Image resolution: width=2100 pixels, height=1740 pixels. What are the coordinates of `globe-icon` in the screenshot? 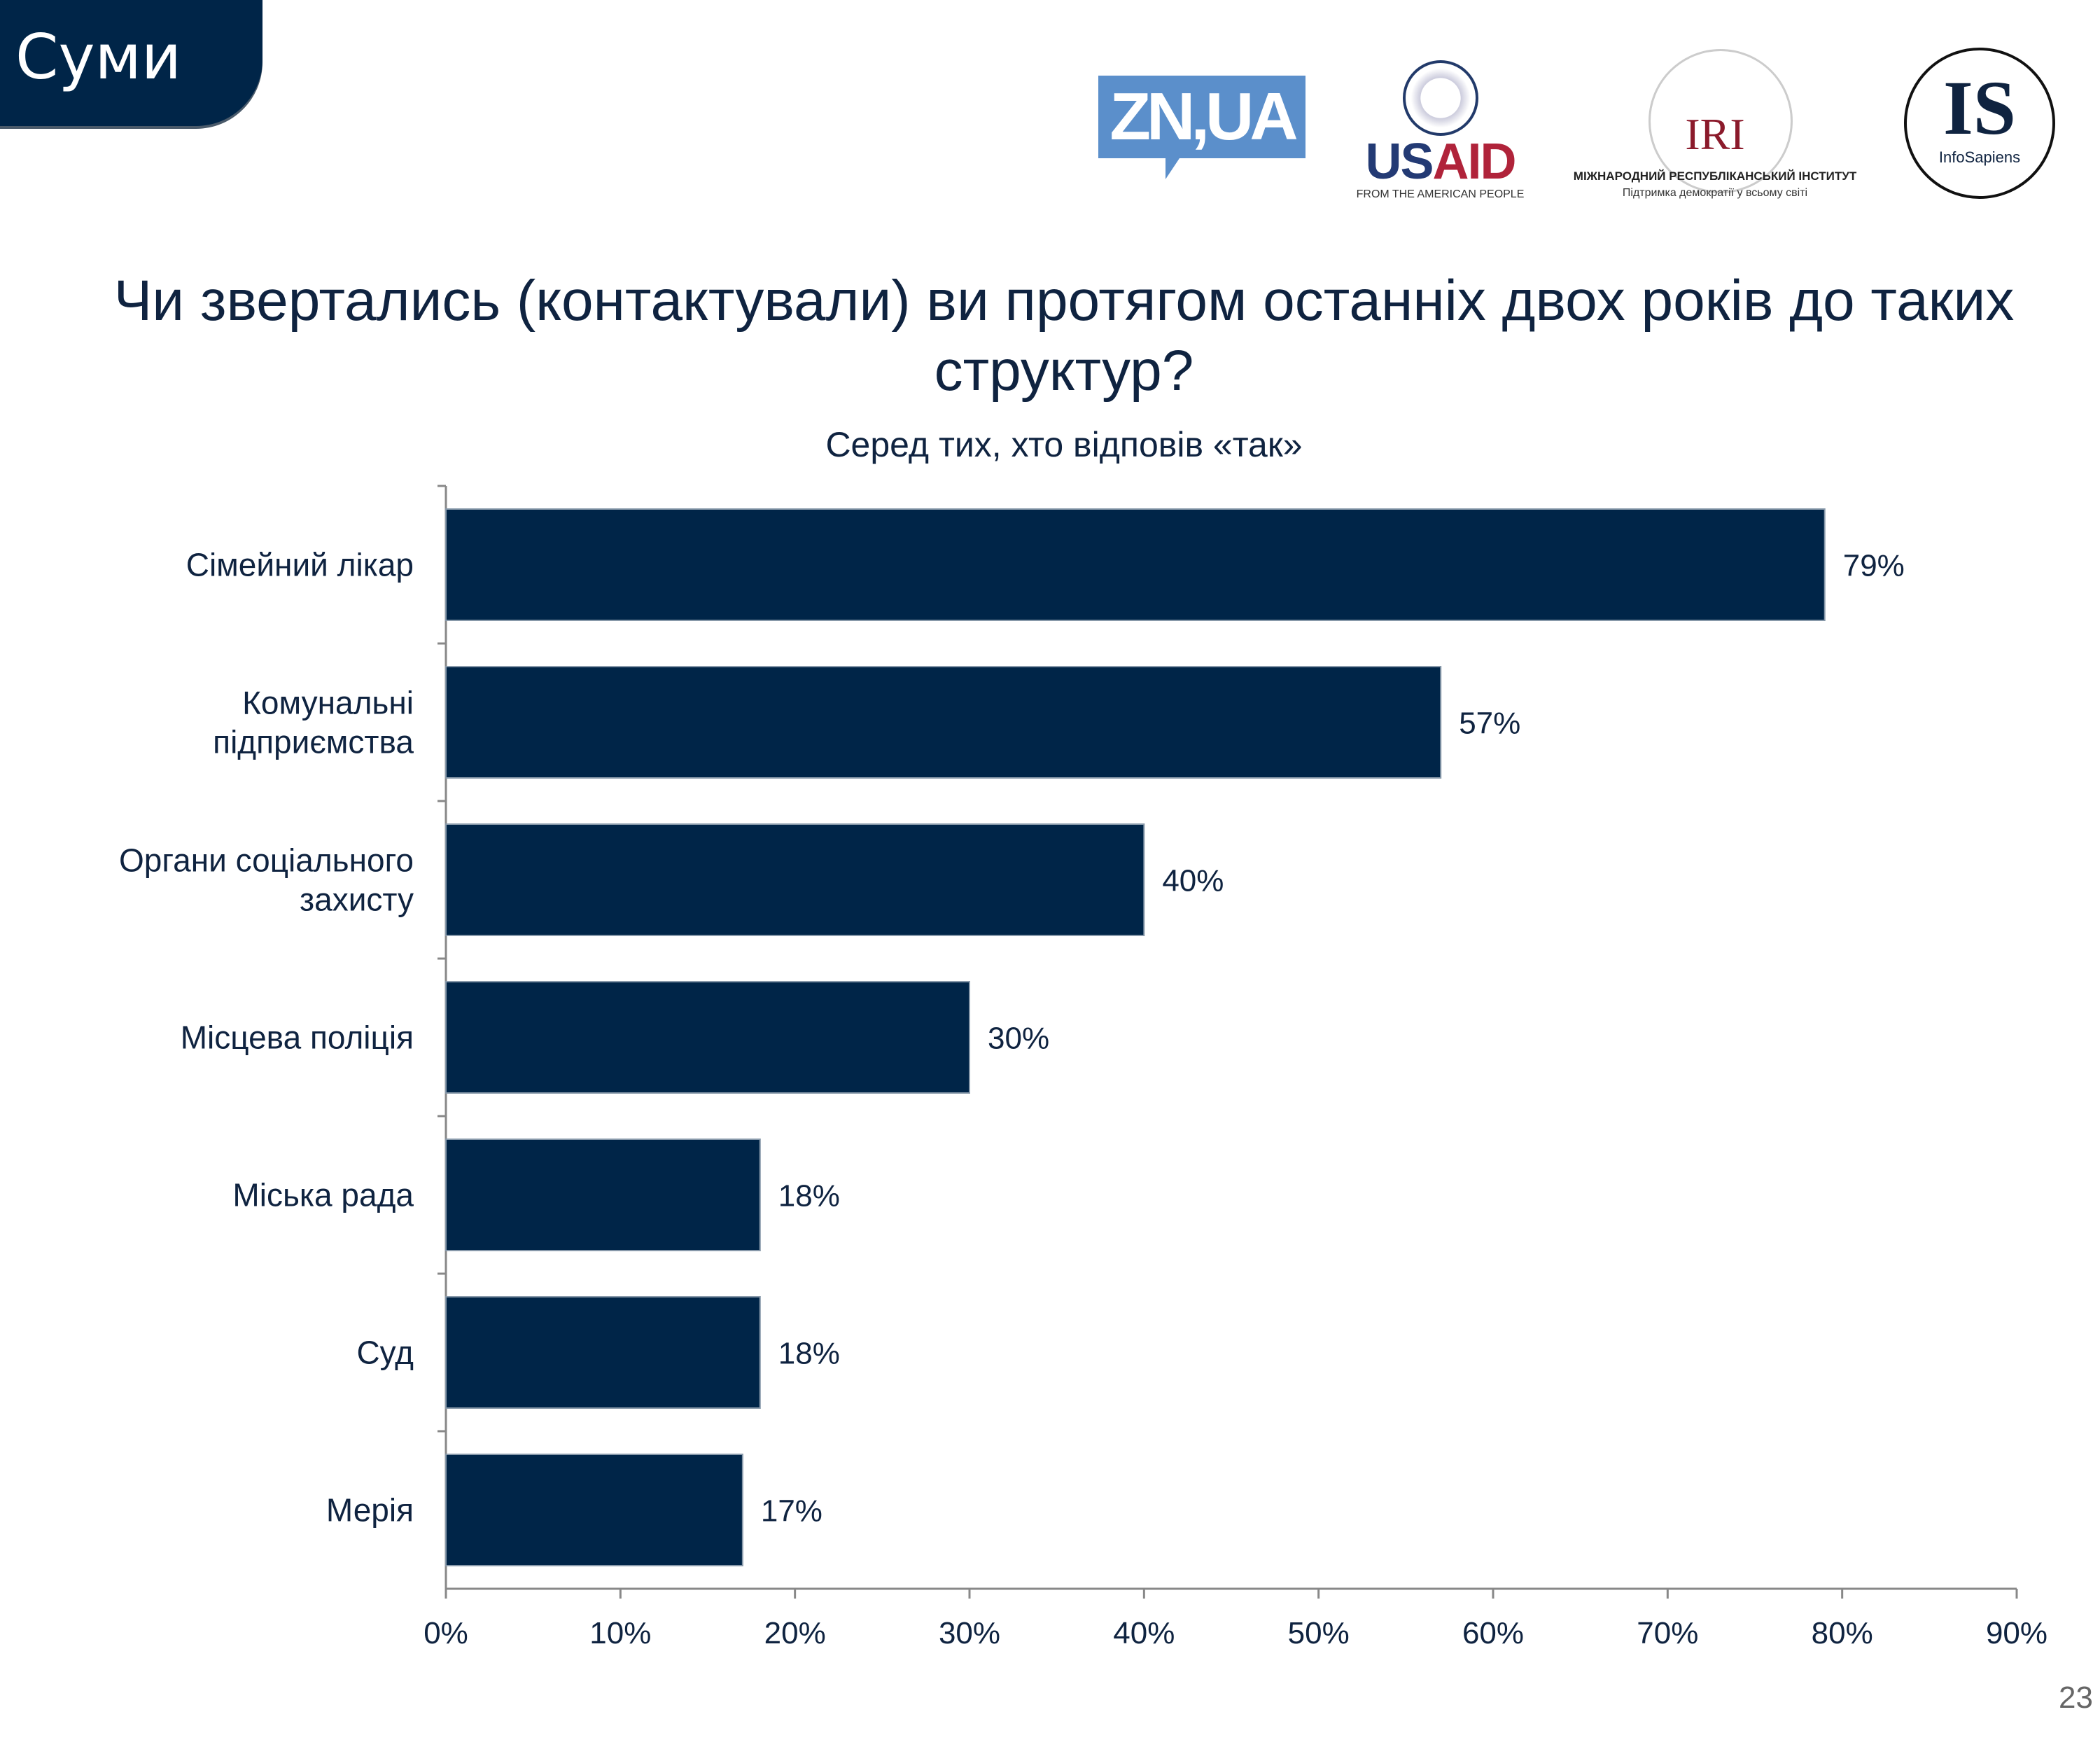 It's located at (1720, 121).